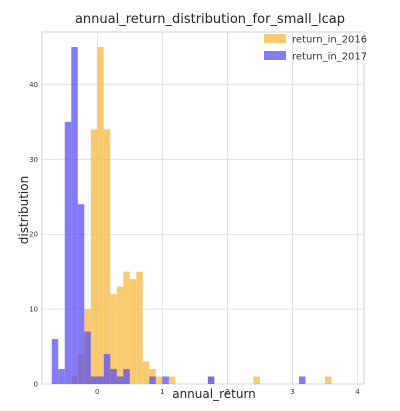  I want to click on y-tick-label: 20, so click(33, 235).